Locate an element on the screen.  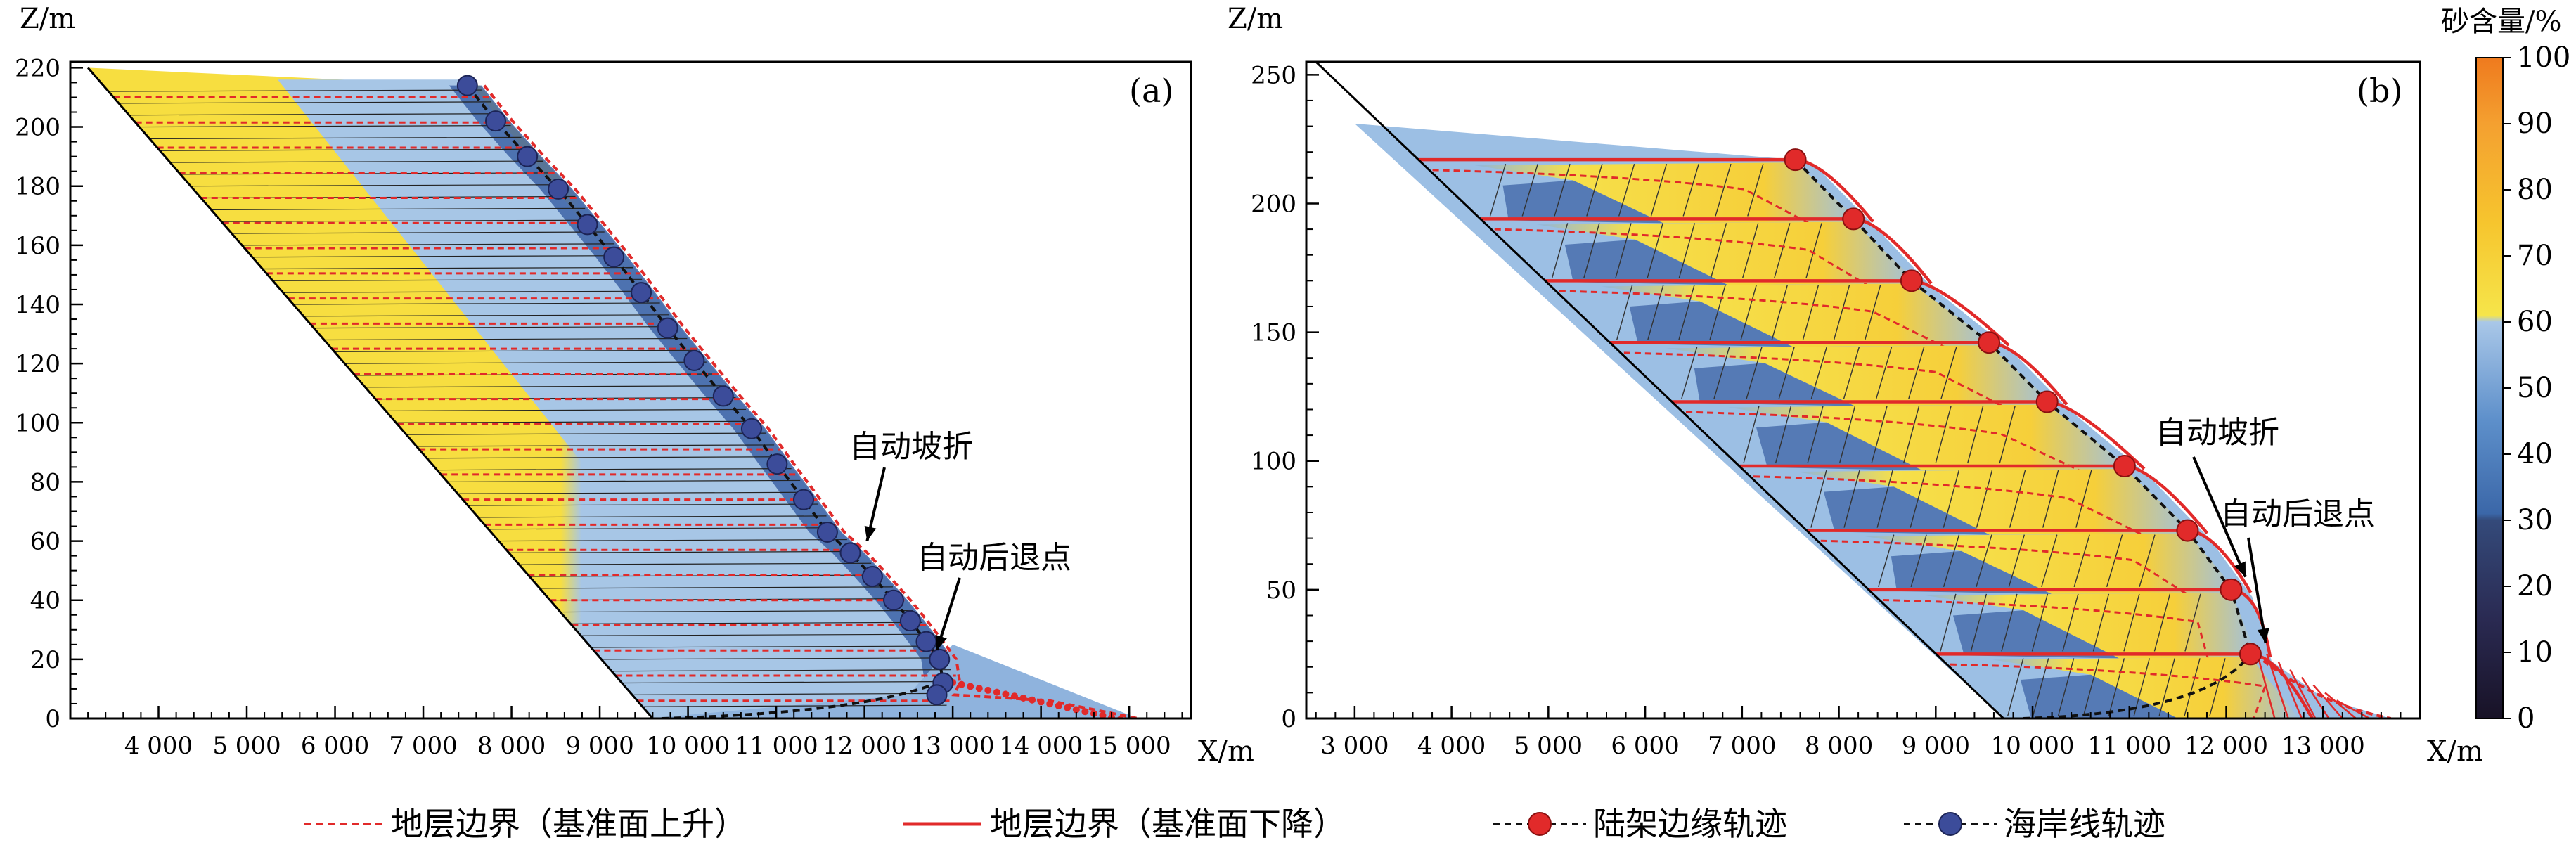
annotation-slope-break-a: 自动坡折 is located at coordinates (911, 447).